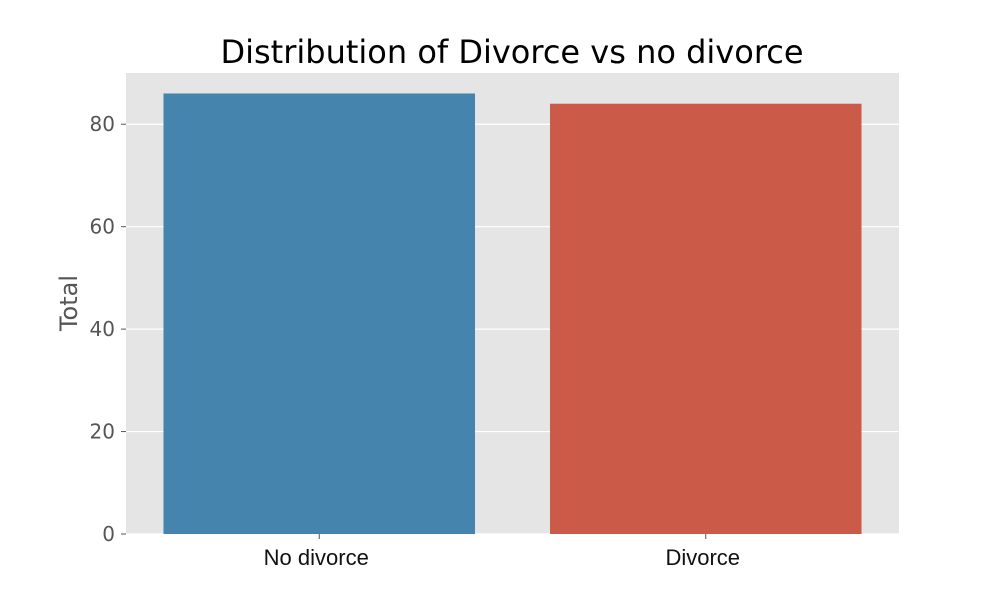  Describe the element at coordinates (316, 557) in the screenshot. I see `x-tick-label: No divorce` at that location.